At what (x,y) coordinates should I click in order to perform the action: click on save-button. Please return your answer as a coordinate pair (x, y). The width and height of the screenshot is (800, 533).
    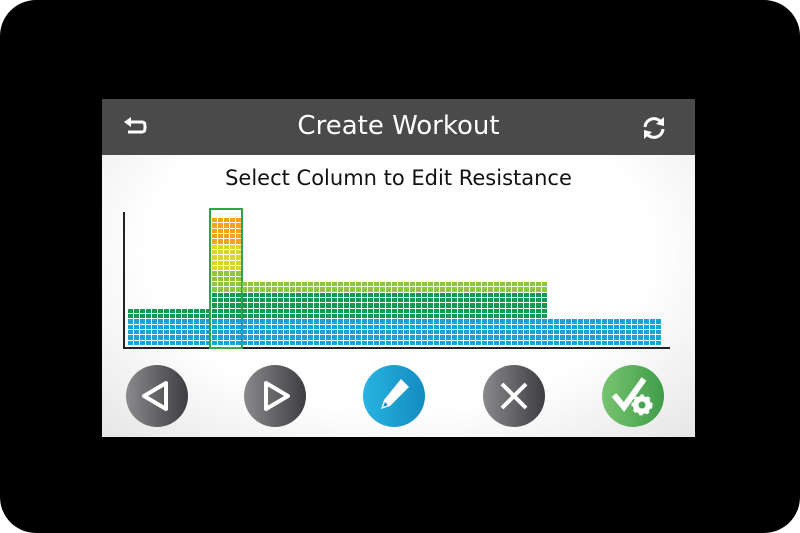
    Looking at the image, I should click on (633, 396).